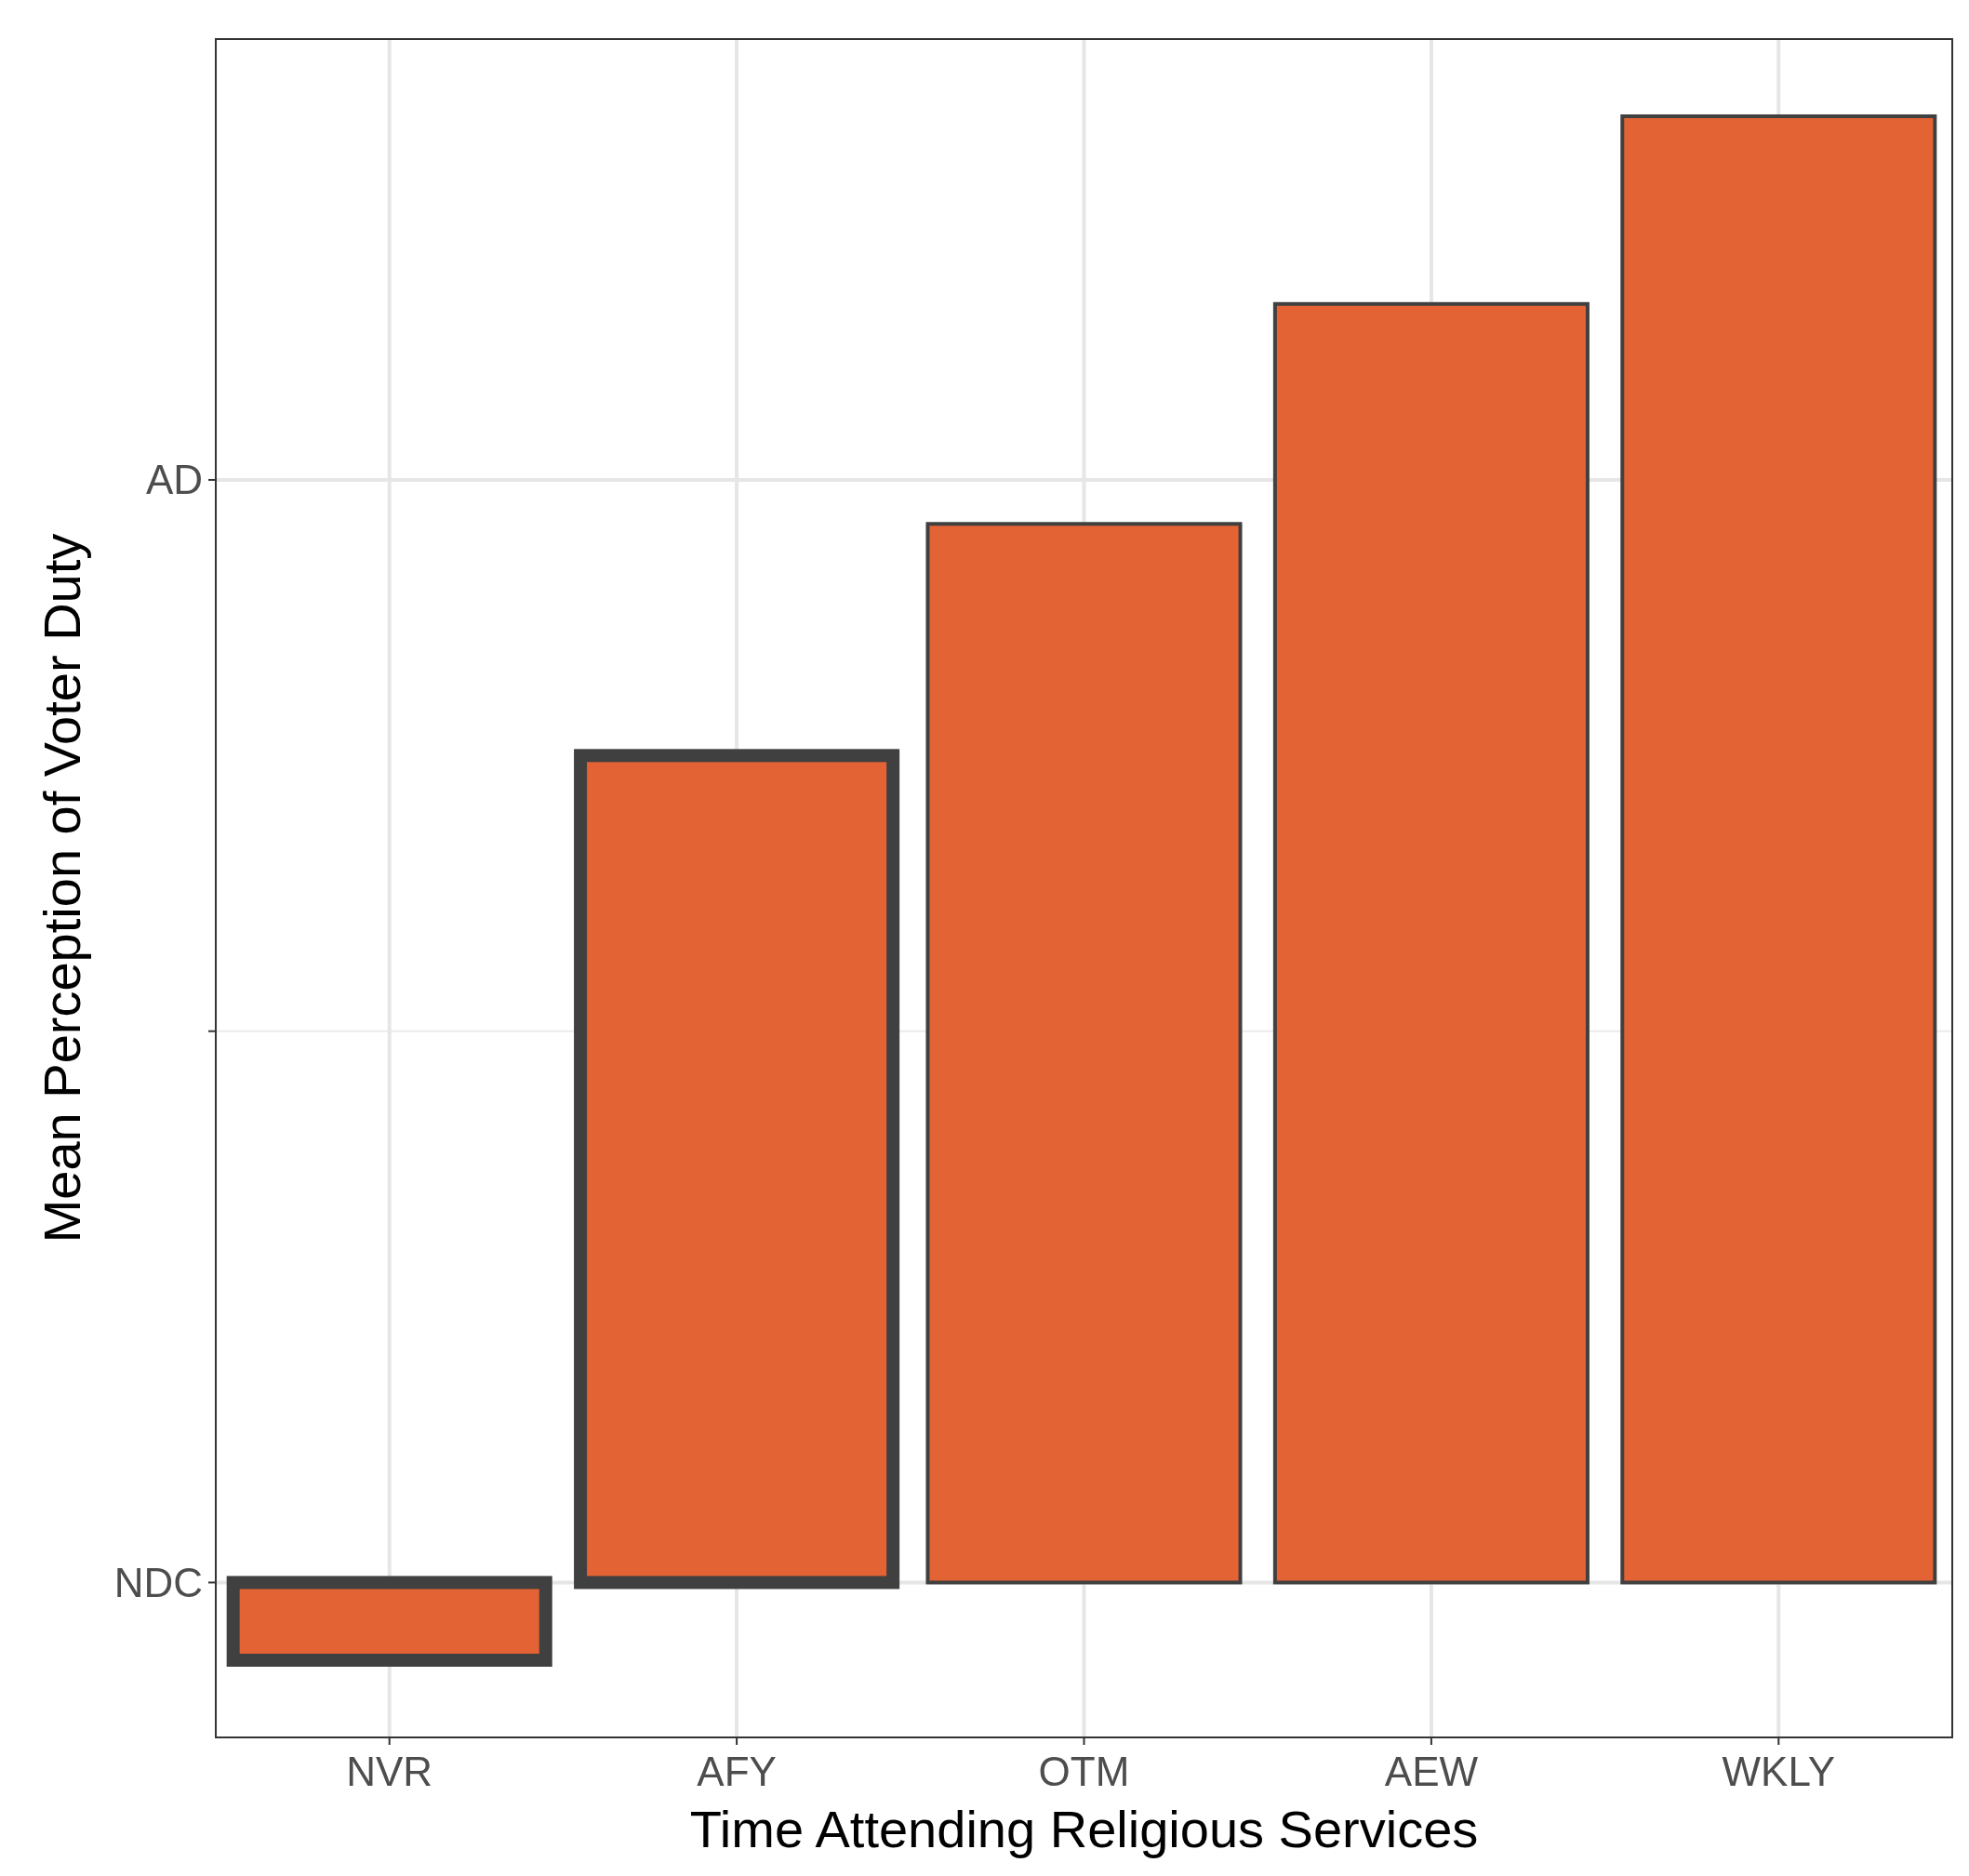 This screenshot has height=1876, width=1969. What do you see at coordinates (62, 889) in the screenshot?
I see `y-axis-title: Mean Perception of Voter Duty` at bounding box center [62, 889].